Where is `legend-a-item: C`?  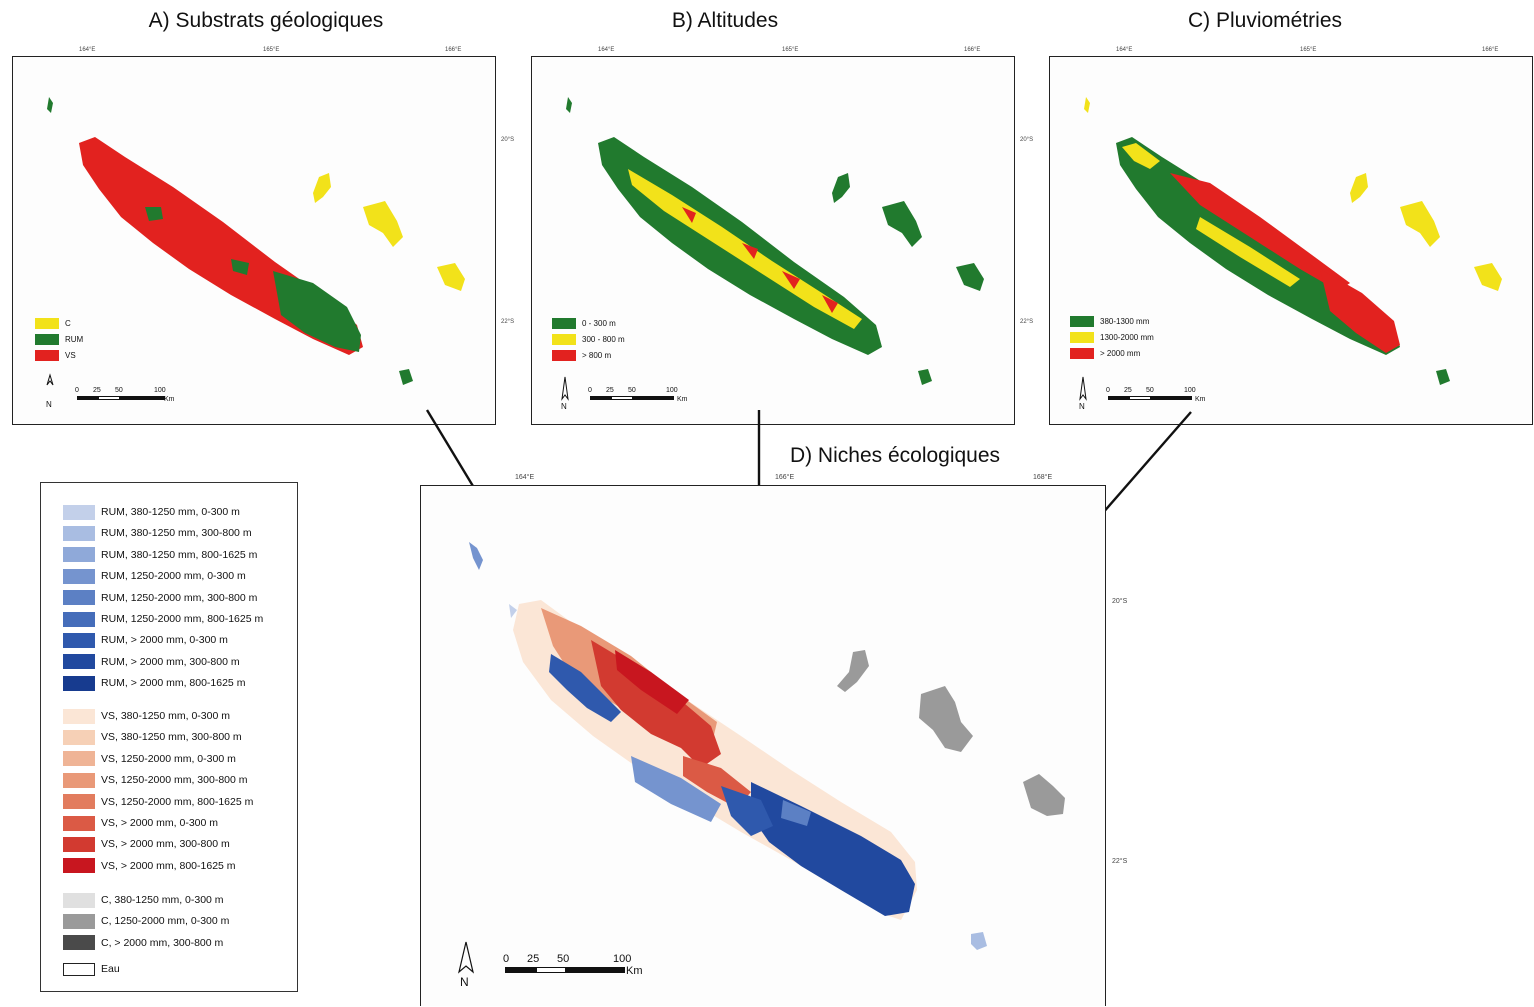
legend-a-item: C is located at coordinates (59, 323).